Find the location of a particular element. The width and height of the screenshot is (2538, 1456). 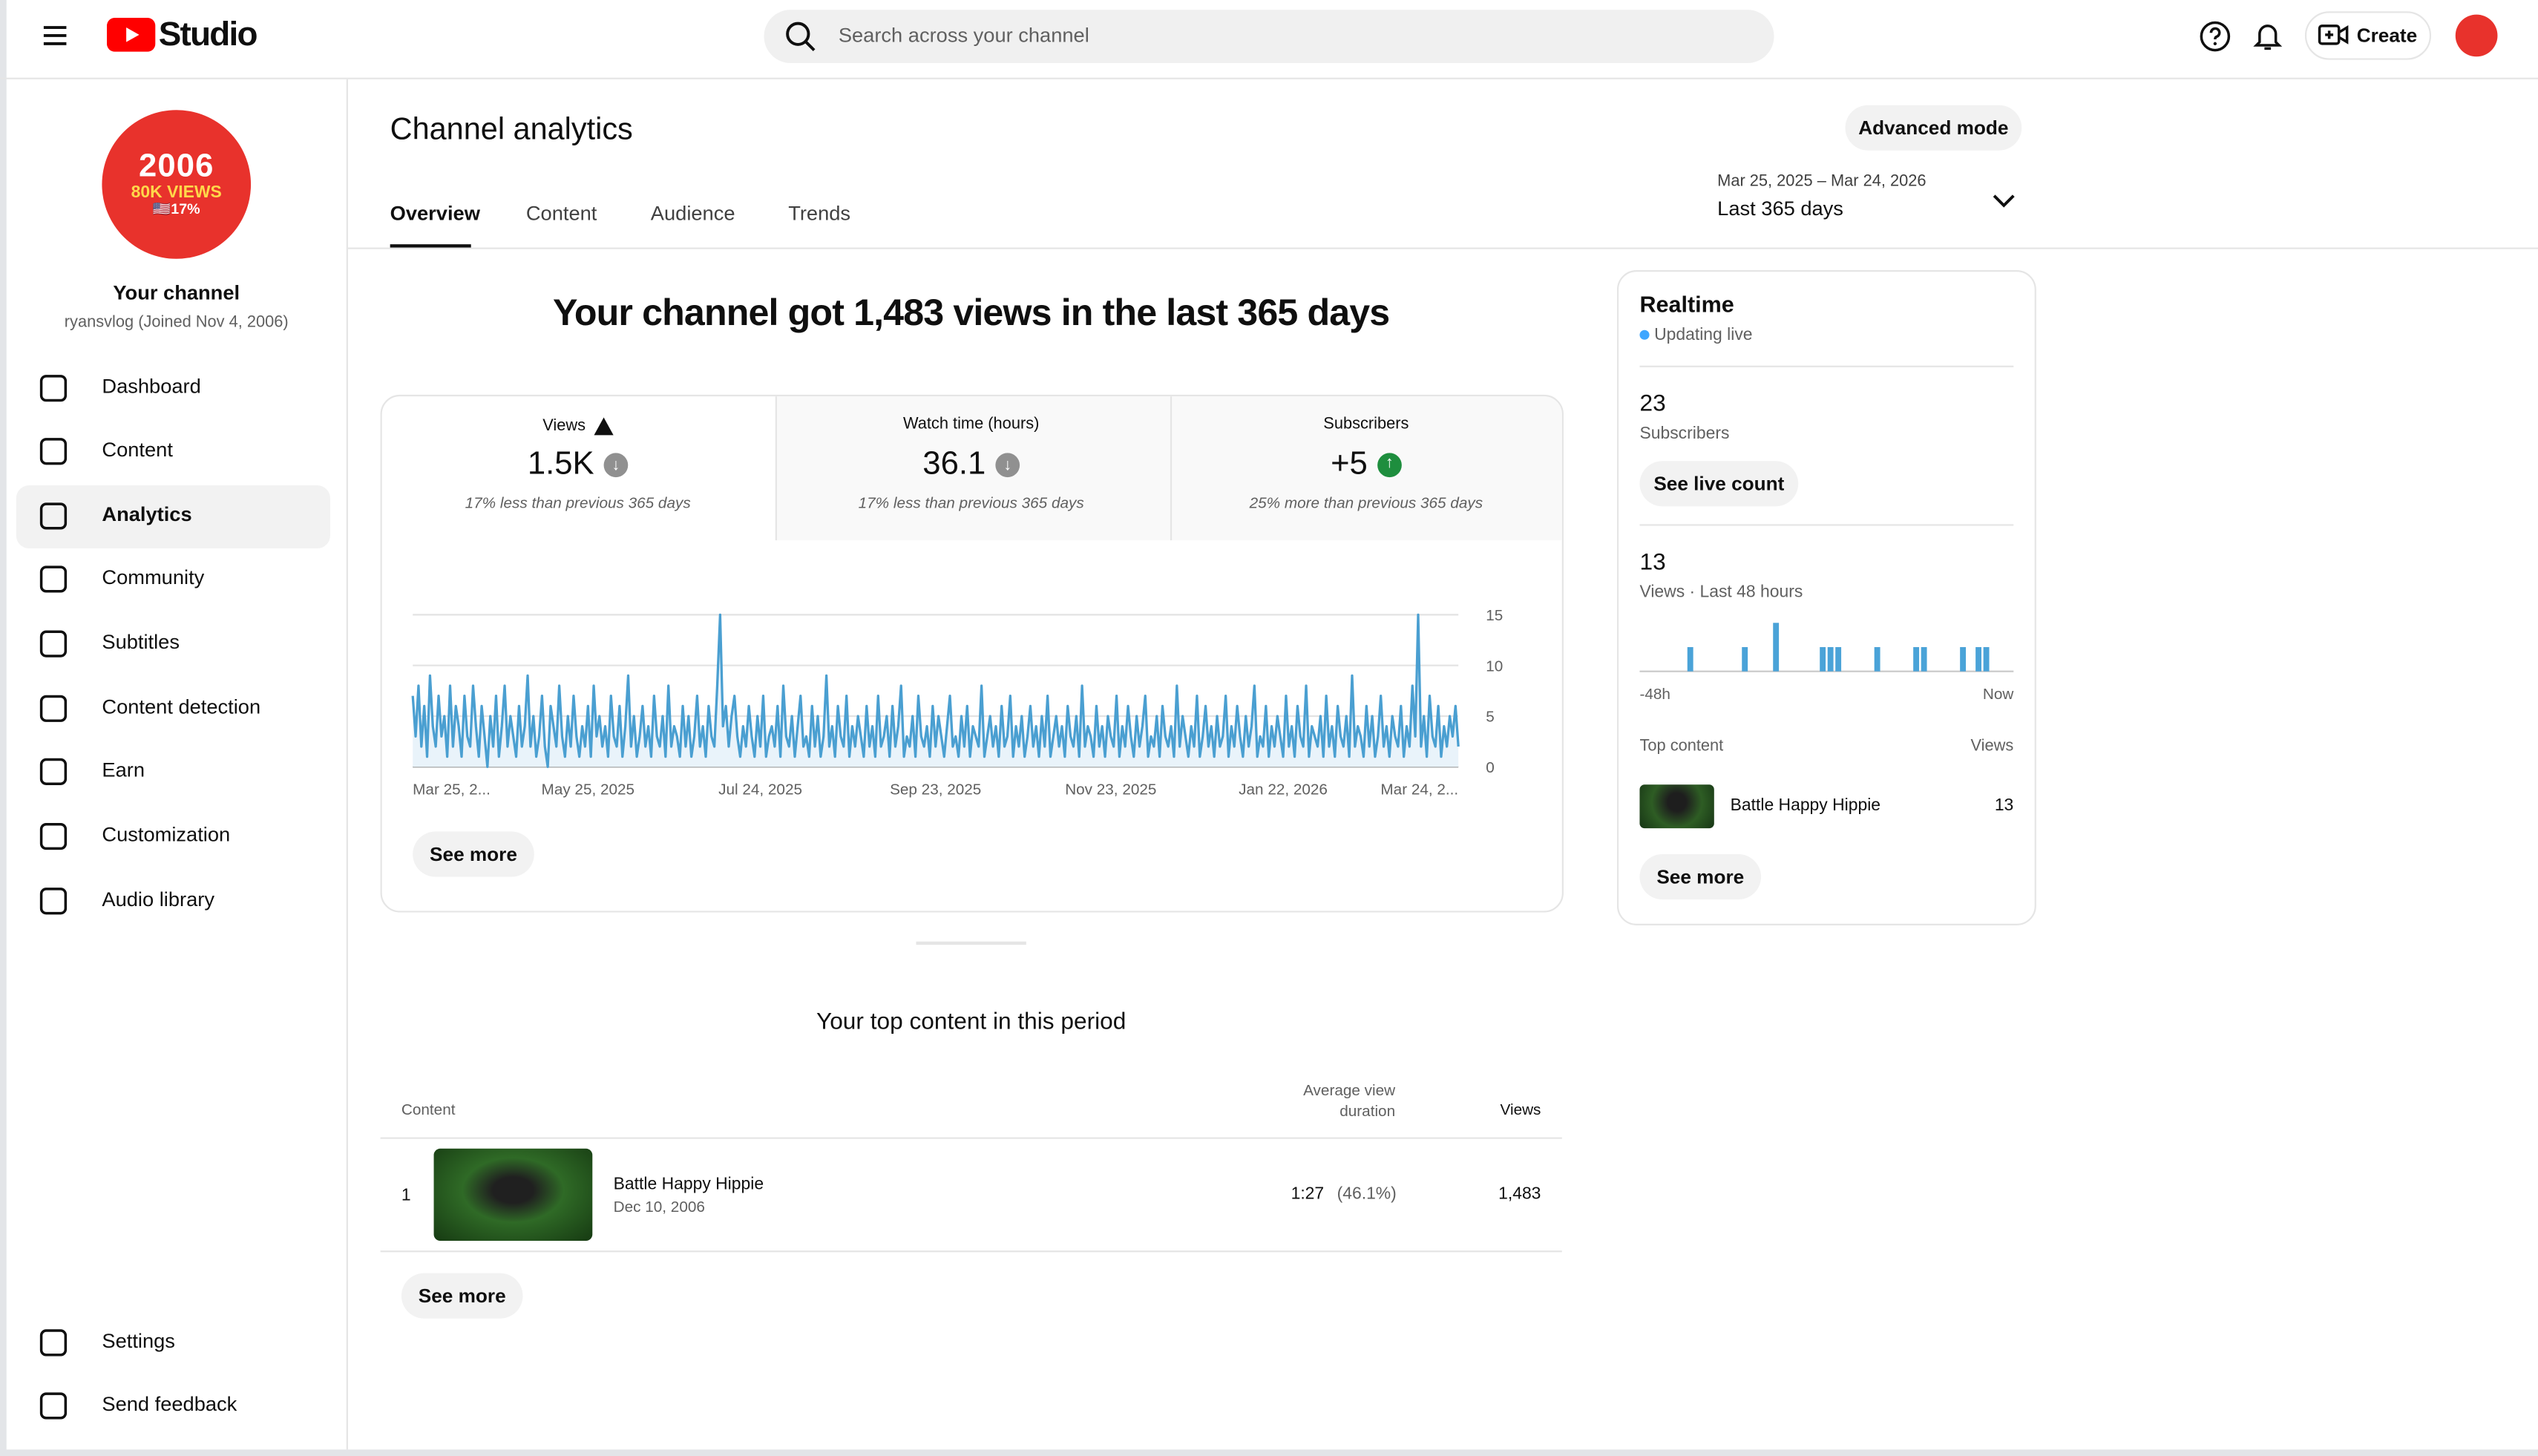

row-rank: 1 is located at coordinates (406, 1196).